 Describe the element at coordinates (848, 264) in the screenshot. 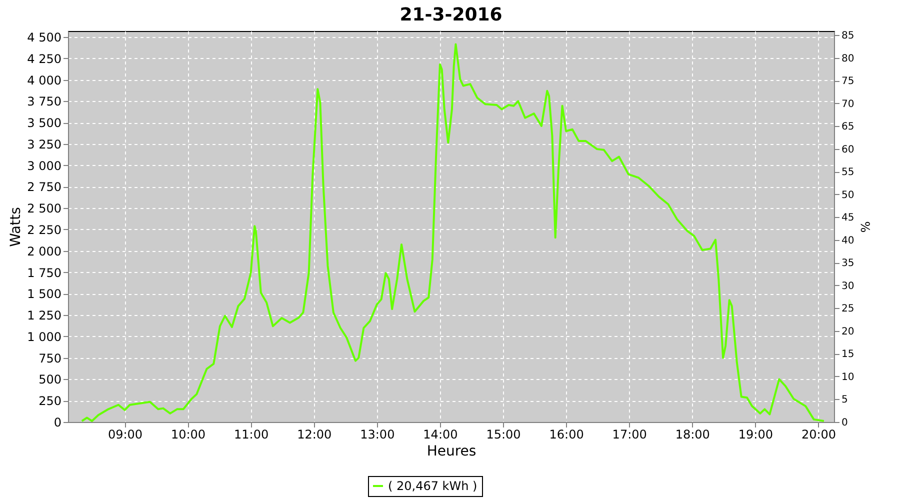

I see `y2-tick-label: 35` at that location.